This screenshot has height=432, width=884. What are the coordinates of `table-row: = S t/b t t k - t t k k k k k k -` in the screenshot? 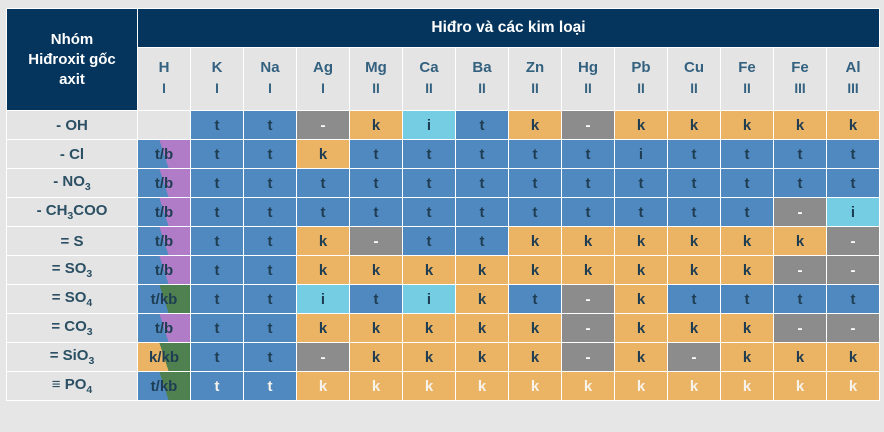 It's located at (443, 241).